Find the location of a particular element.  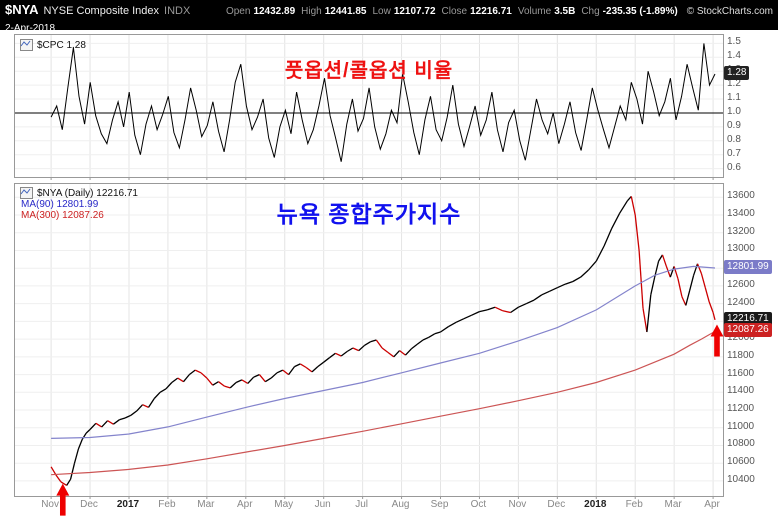

quote-close: Close 12216.71 is located at coordinates (477, 11).